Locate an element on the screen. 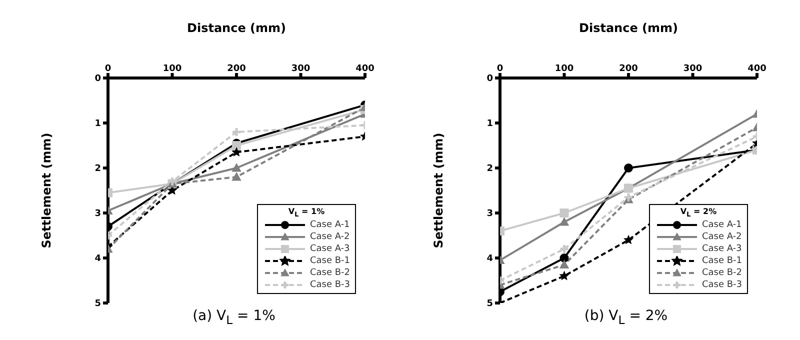  legend-title: V$_{L}$ = 1% is located at coordinates (306, 213).